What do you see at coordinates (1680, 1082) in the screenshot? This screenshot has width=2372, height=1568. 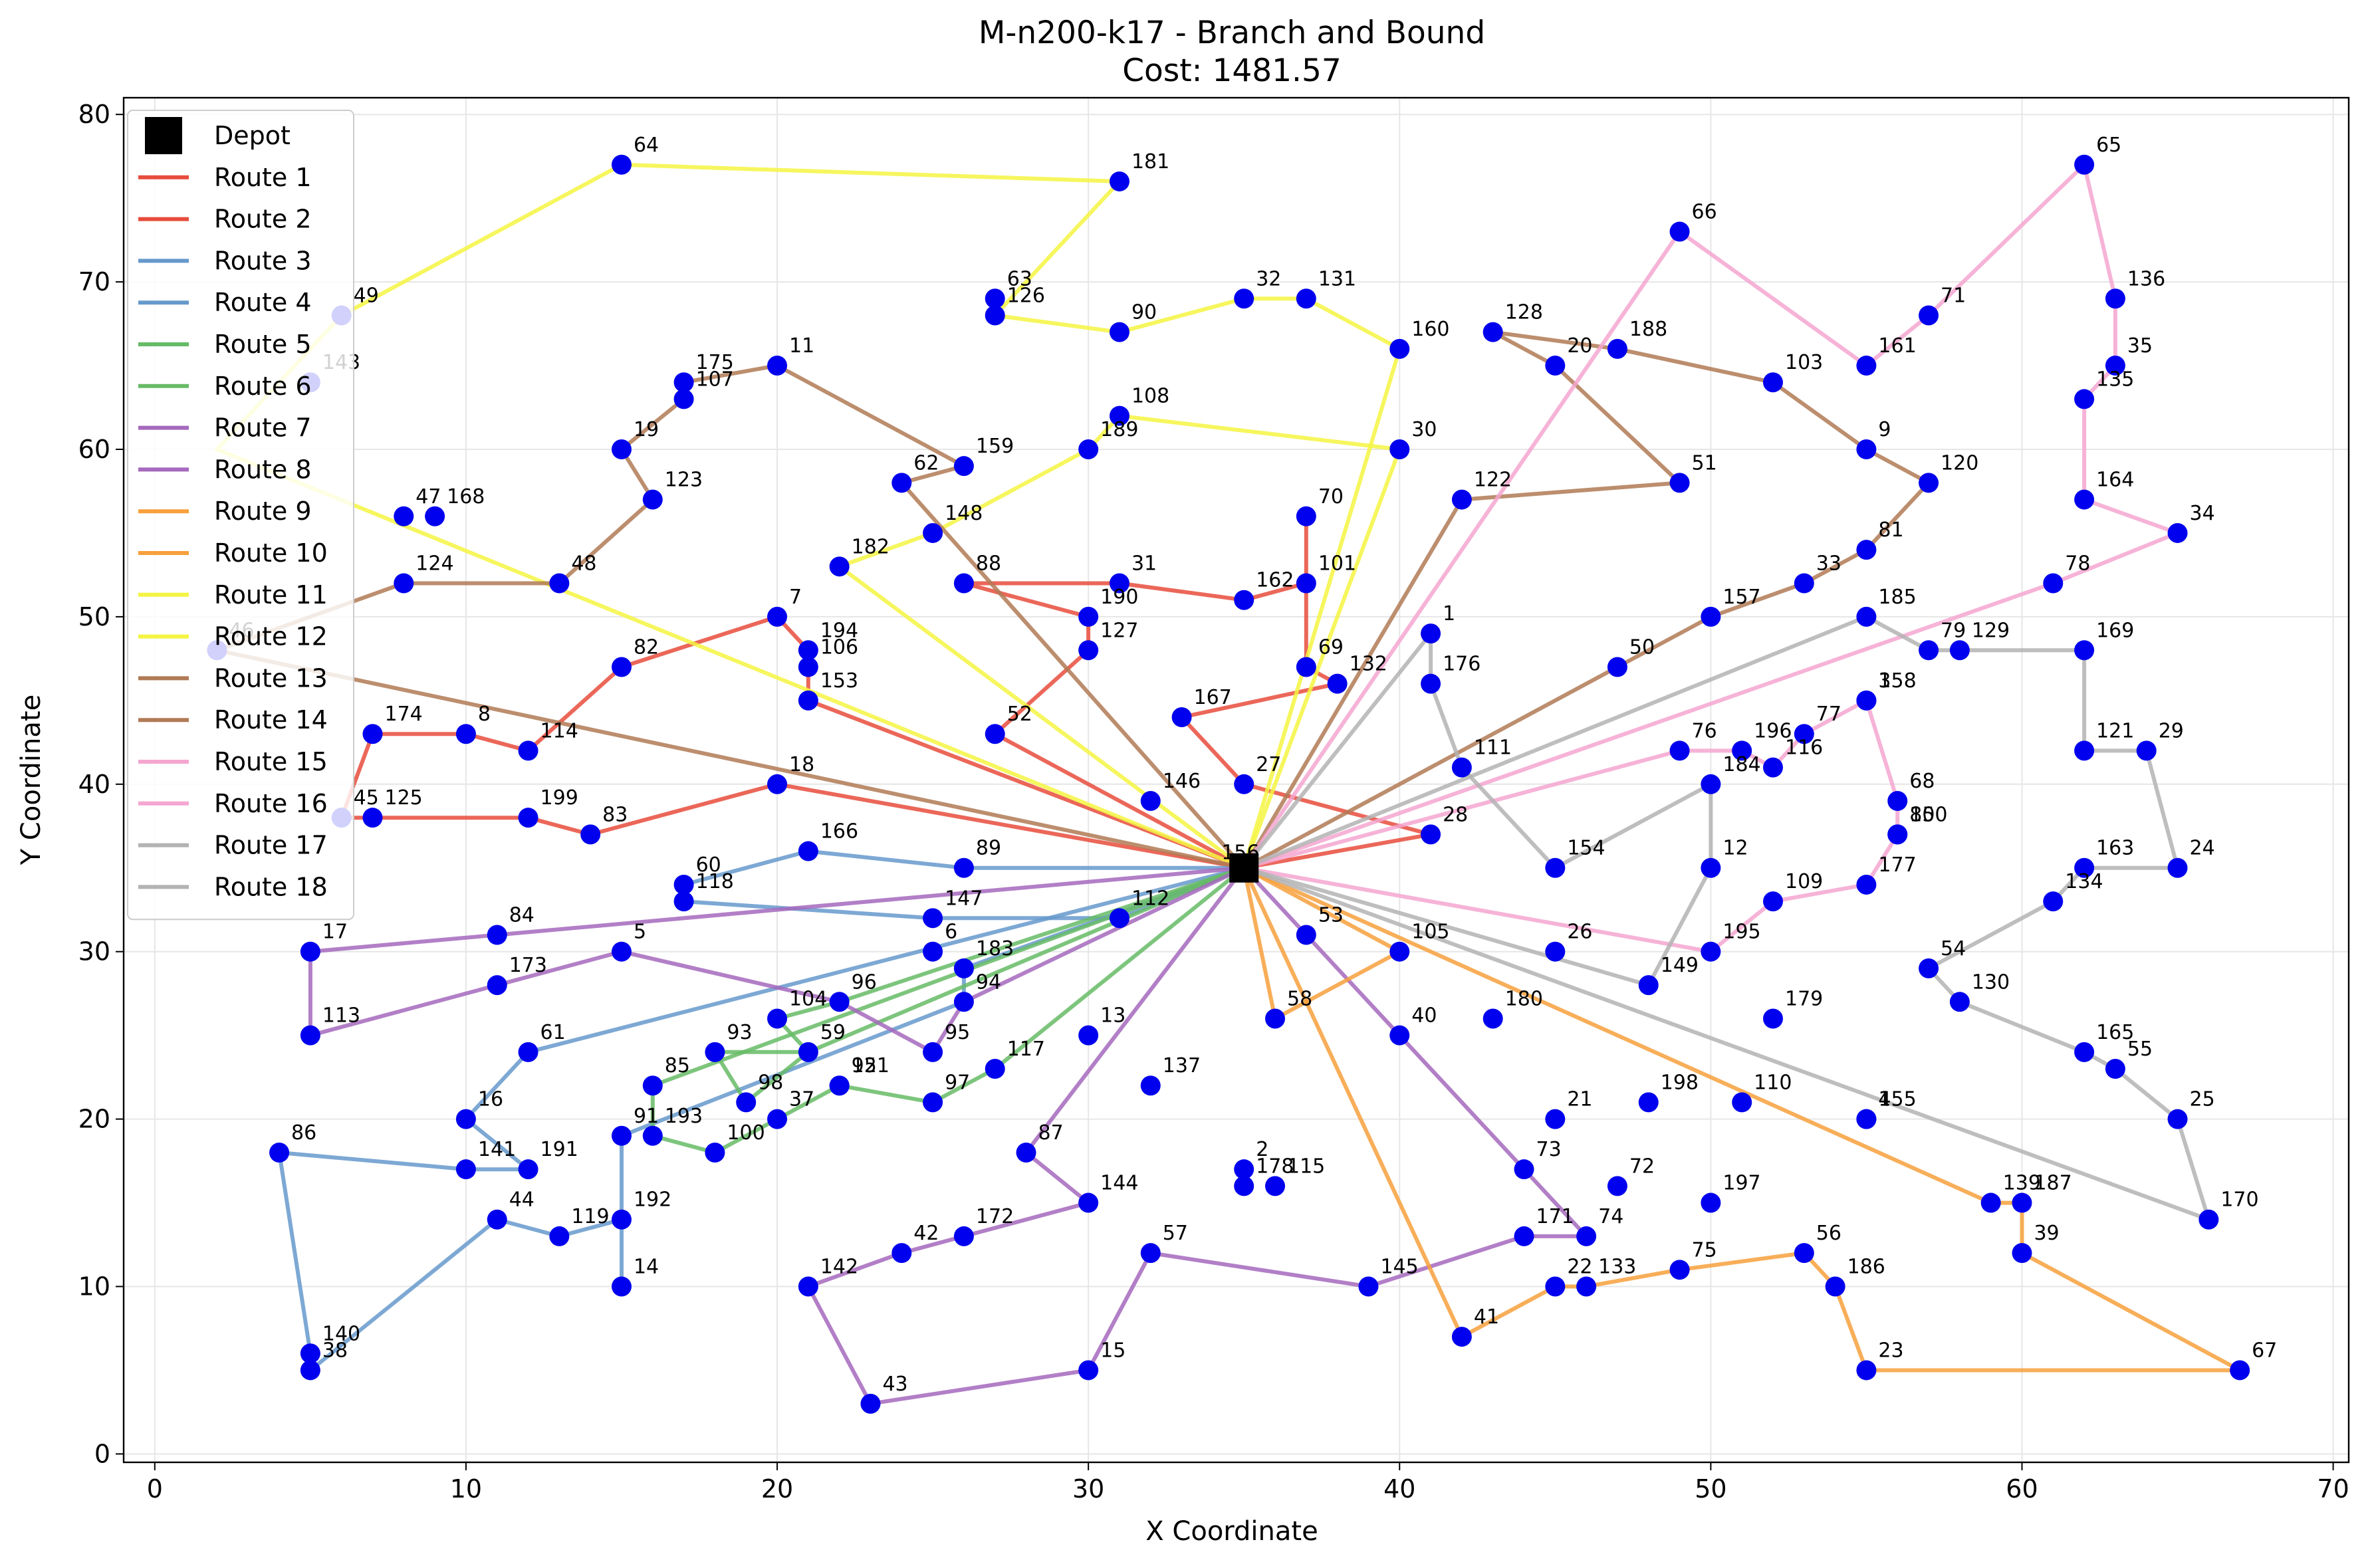 I see `customer-node-label: 198` at bounding box center [1680, 1082].